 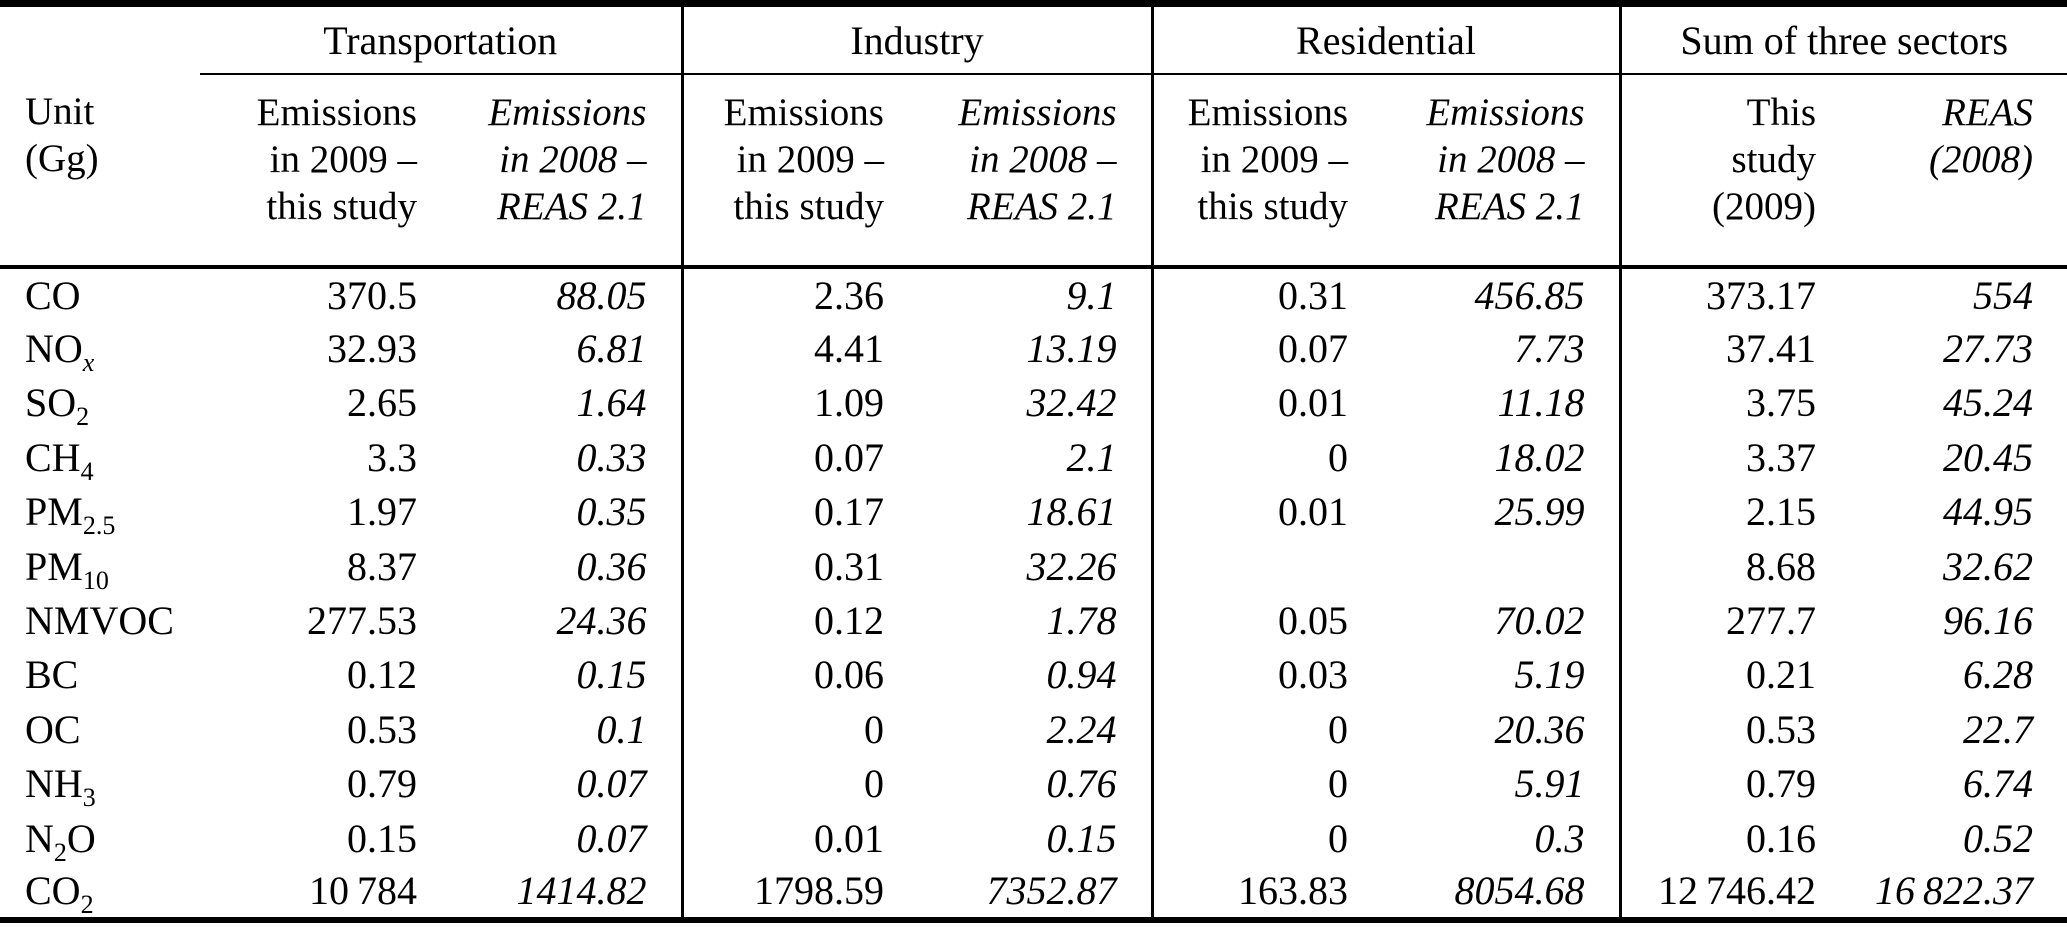 What do you see at coordinates (572, 206) in the screenshot?
I see `col-header-line: REAS 2.1` at bounding box center [572, 206].